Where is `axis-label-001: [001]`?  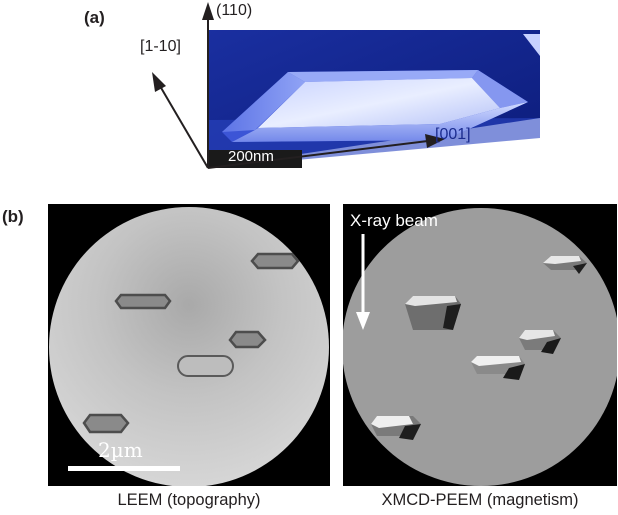
axis-label-001: [001] is located at coordinates (453, 134).